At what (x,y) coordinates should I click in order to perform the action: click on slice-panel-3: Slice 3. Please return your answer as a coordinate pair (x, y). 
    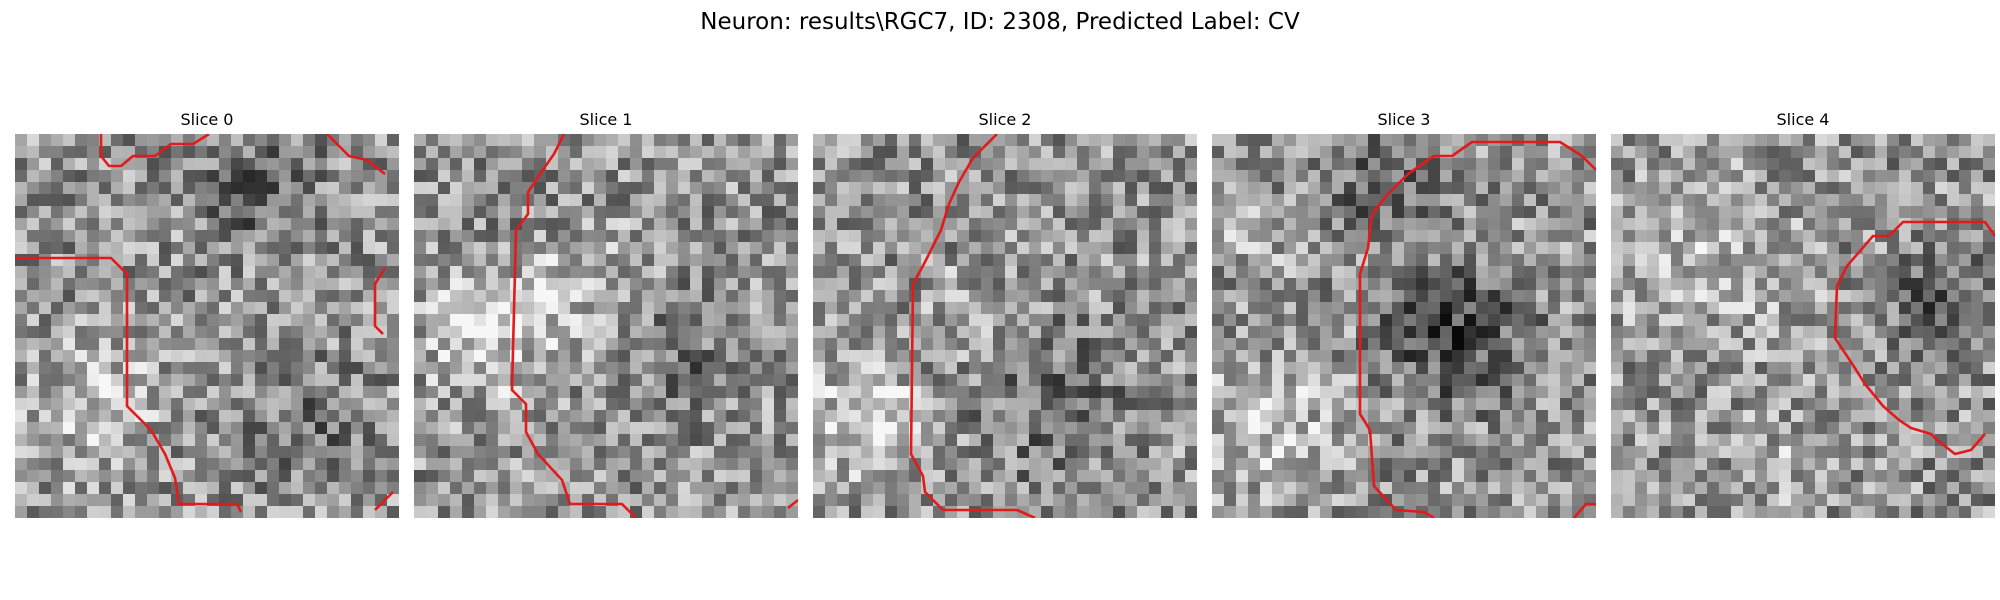
    Looking at the image, I should click on (1404, 313).